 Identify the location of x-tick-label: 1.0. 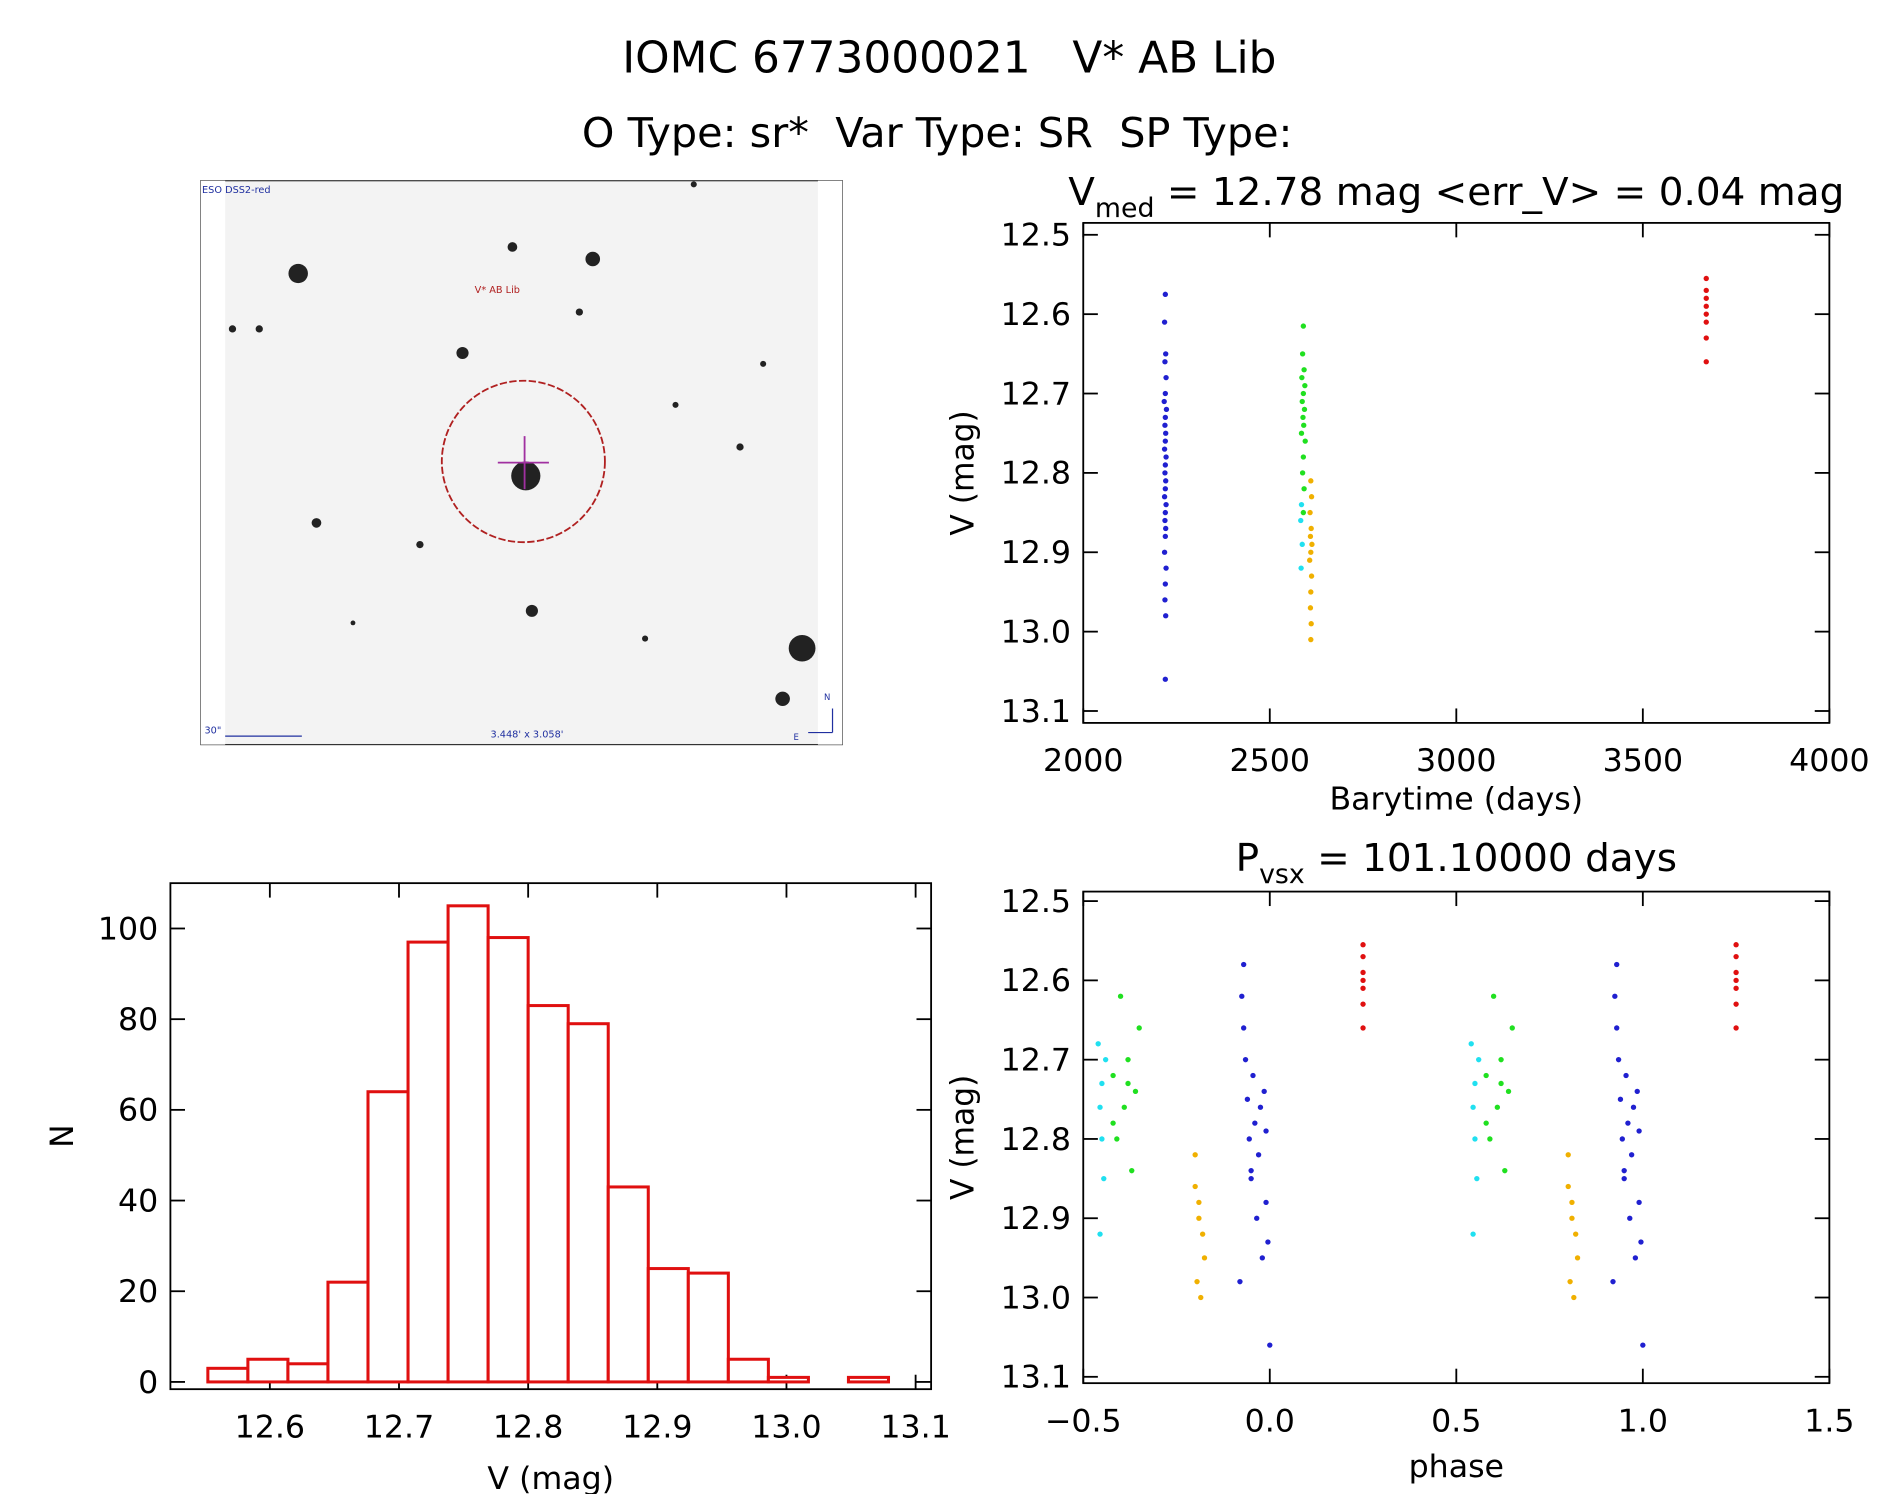
(1643, 1421).